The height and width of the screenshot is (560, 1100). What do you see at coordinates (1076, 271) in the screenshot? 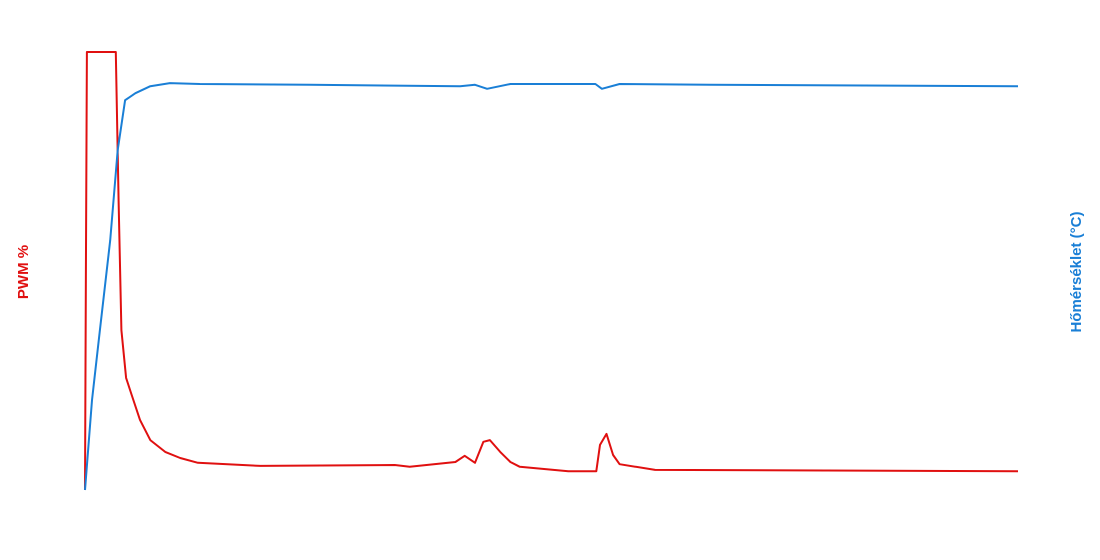
I see `y2-axis-label: Hőmérséklet (°C)` at bounding box center [1076, 271].